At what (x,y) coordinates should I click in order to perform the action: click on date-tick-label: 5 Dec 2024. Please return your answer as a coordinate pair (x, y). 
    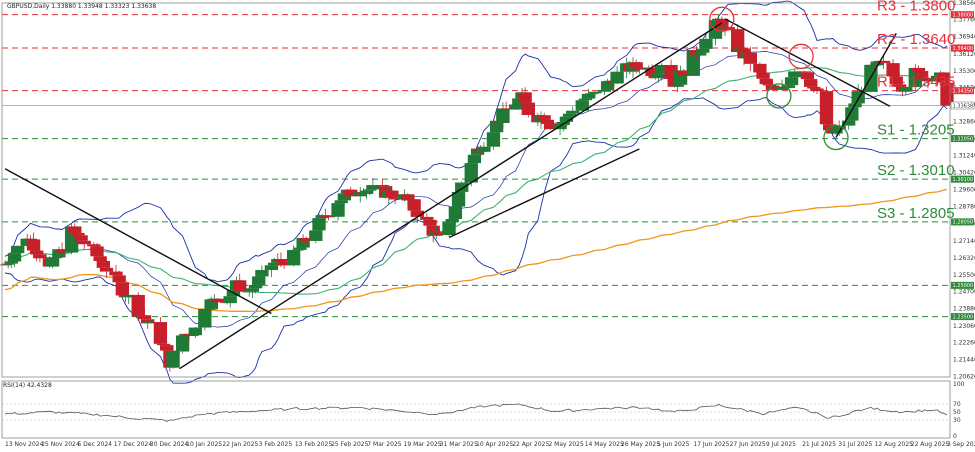
    Looking at the image, I should click on (94, 444).